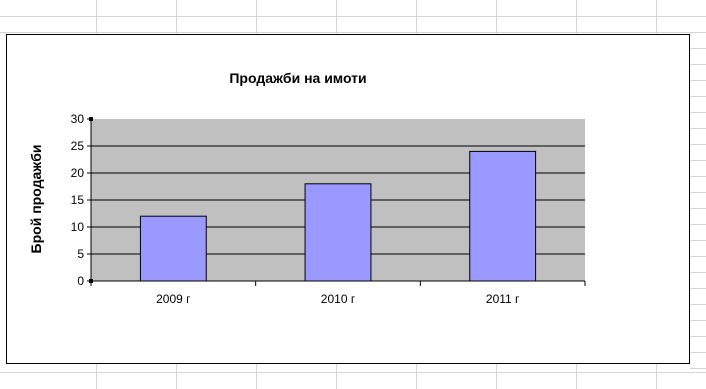 Image resolution: width=706 pixels, height=389 pixels. What do you see at coordinates (78, 146) in the screenshot?
I see `y-tick-label: 25` at bounding box center [78, 146].